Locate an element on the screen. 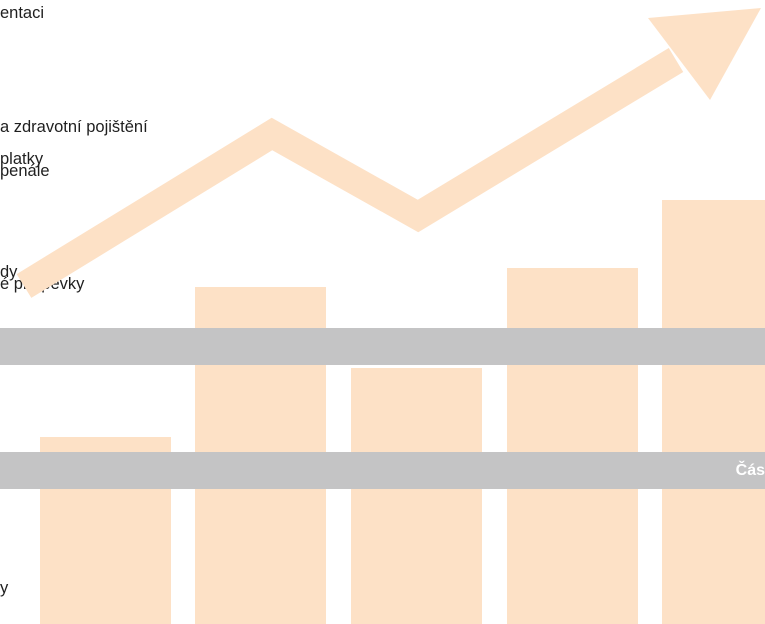 This screenshot has height=624, width=765. separator-band-upper is located at coordinates (382, 346).